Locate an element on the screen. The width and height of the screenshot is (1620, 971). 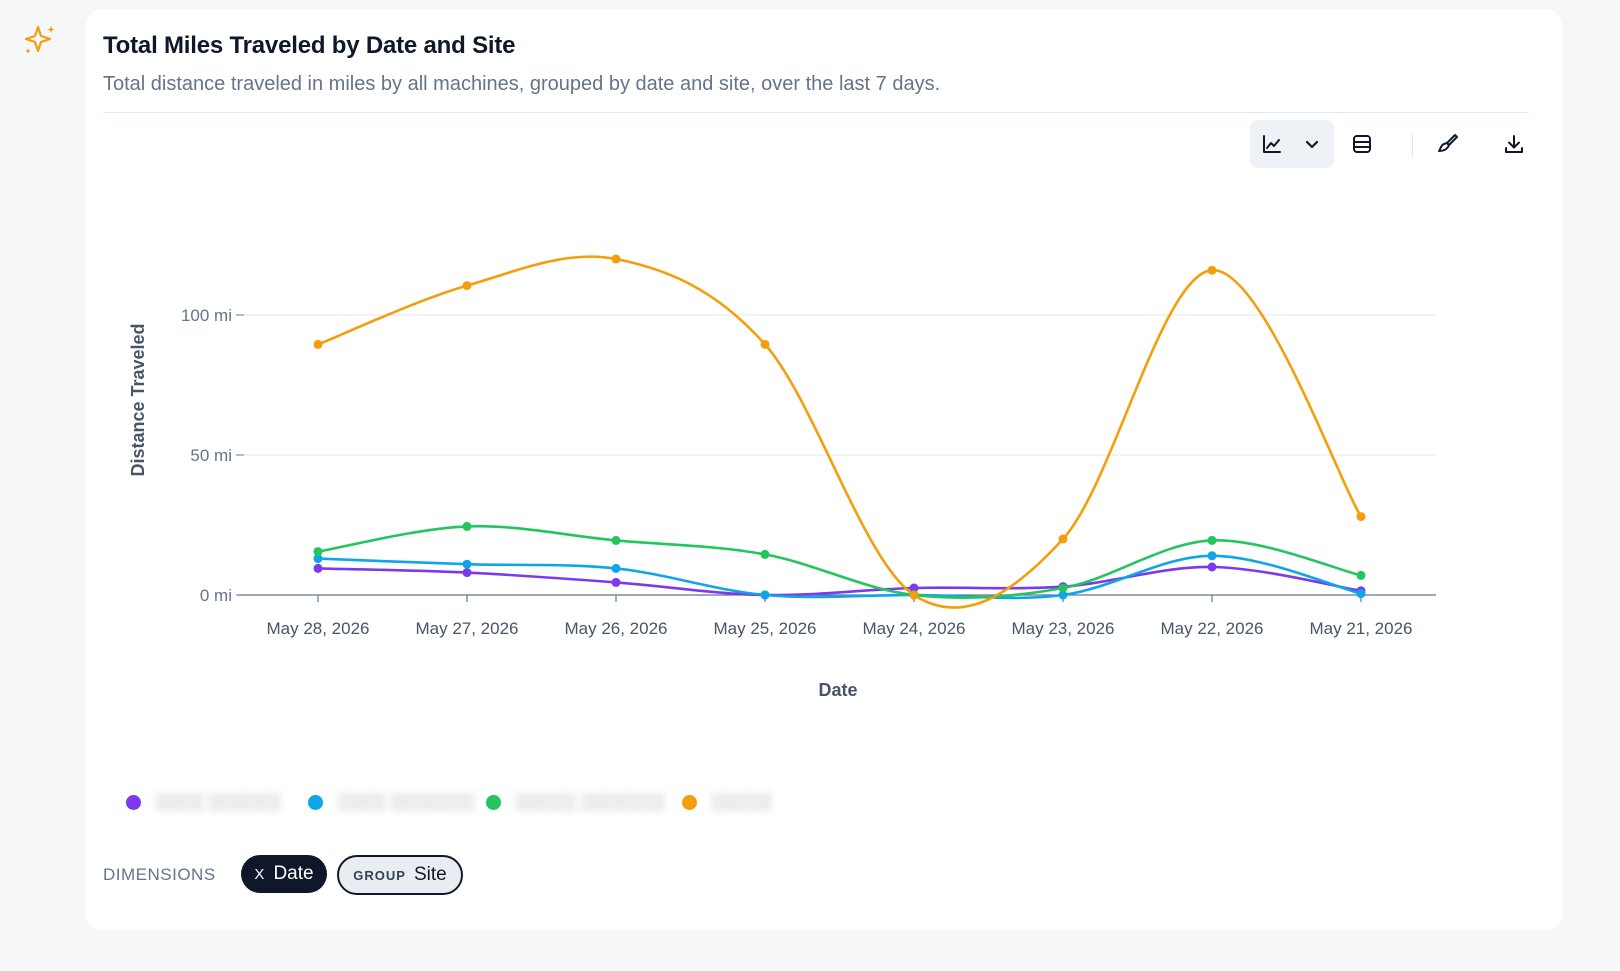
dimensions-label: DIMENSIONS is located at coordinates (159, 874).